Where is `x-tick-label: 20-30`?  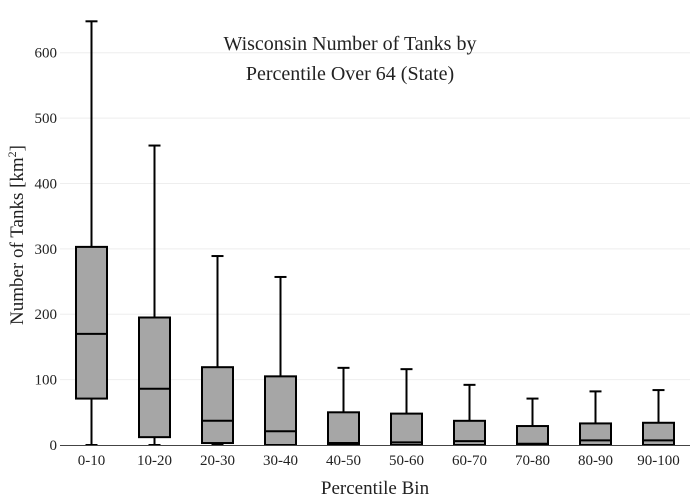 x-tick-label: 20-30 is located at coordinates (217, 461).